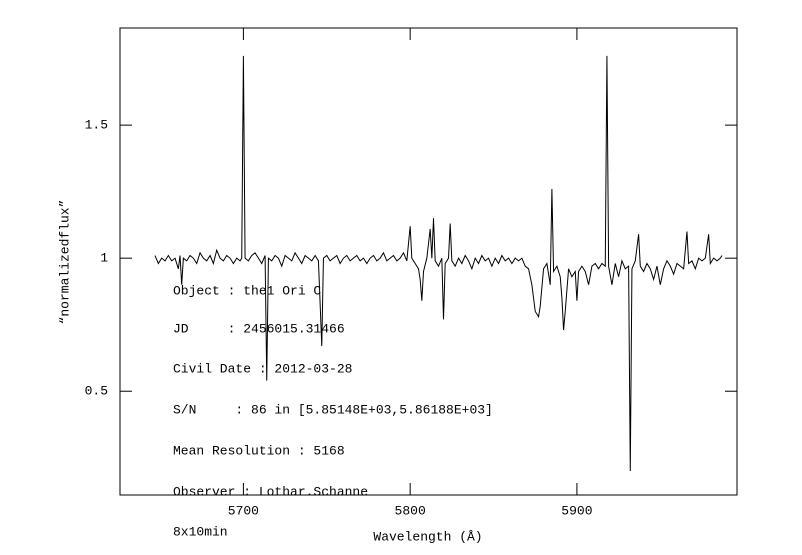 The width and height of the screenshot is (802, 555). Describe the element at coordinates (64, 262) in the screenshot. I see `y-axis-label: “normalizedflux”` at that location.